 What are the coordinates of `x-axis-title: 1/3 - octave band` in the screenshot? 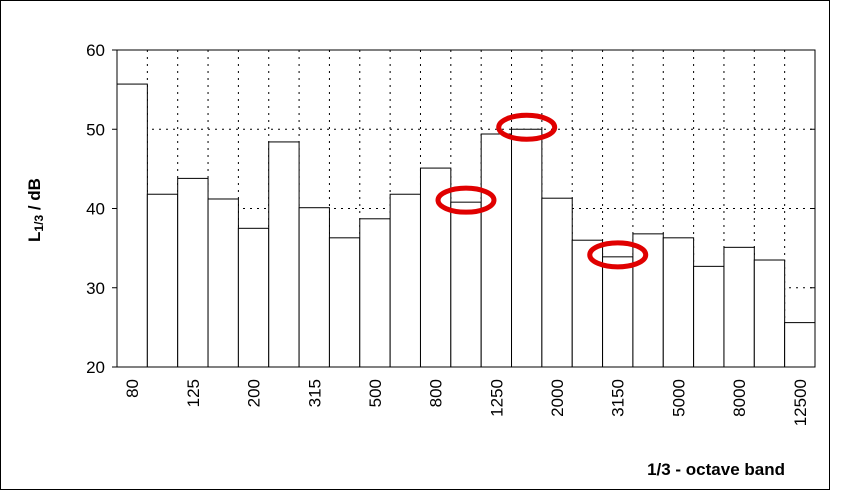 It's located at (716, 469).